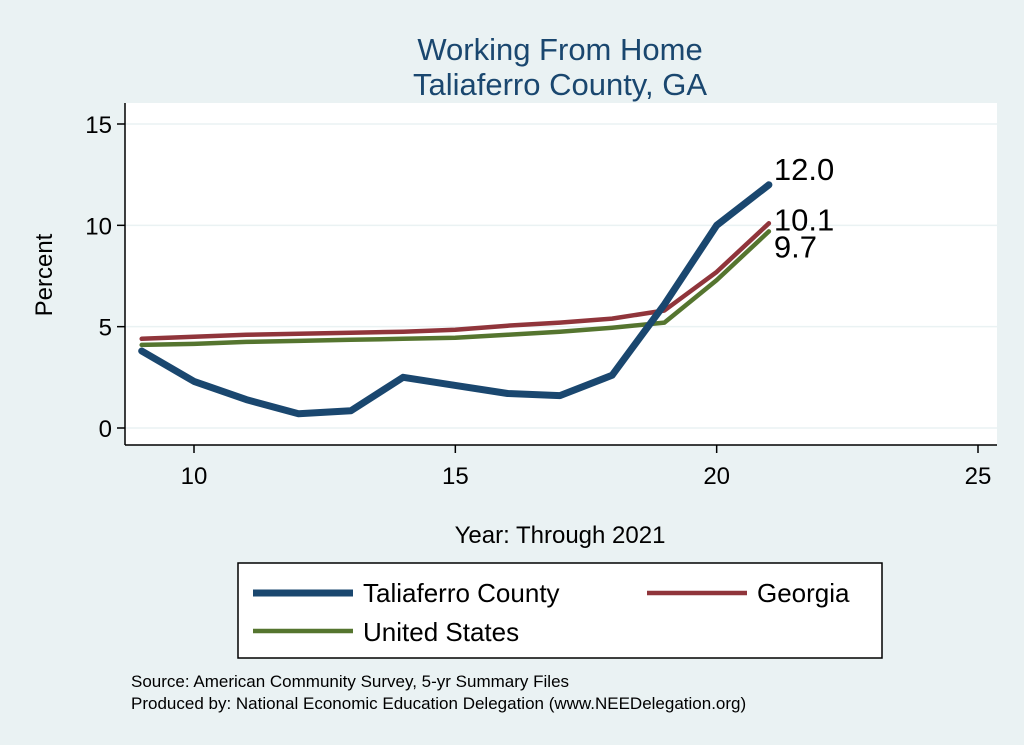 Image resolution: width=1024 pixels, height=745 pixels. I want to click on y-tick-label-2: 10, so click(98, 226).